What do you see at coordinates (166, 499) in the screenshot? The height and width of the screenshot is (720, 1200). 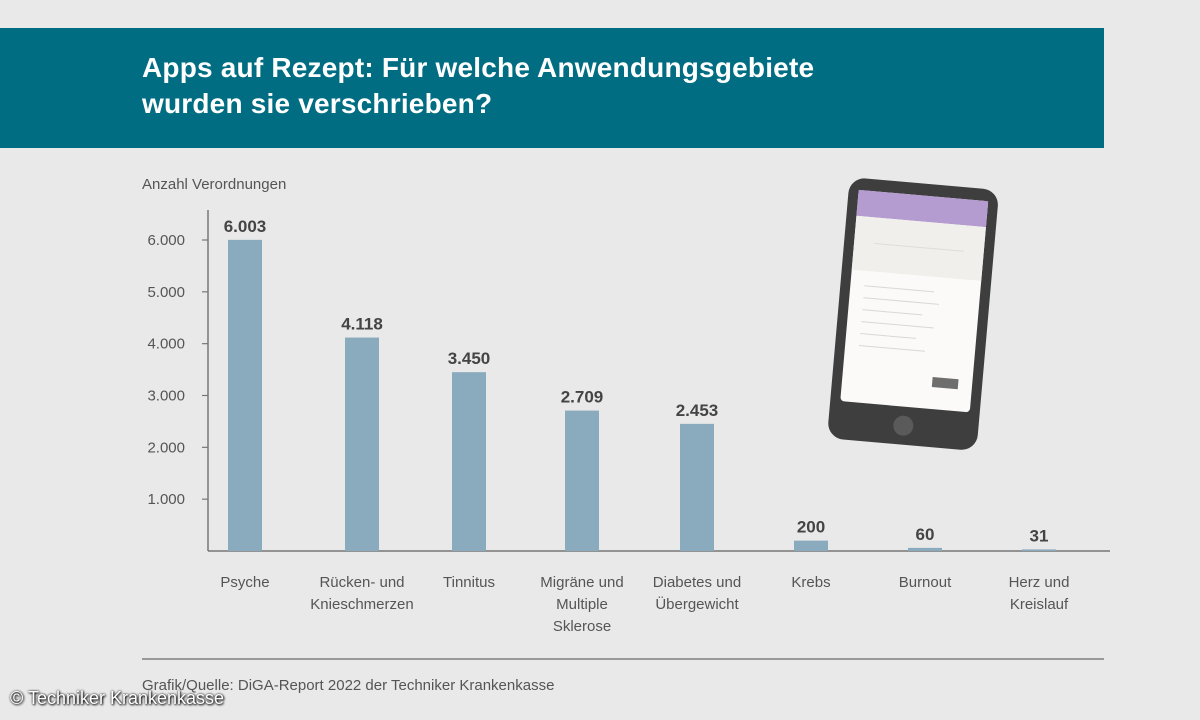 I see `y-tick-label: 1.000` at bounding box center [166, 499].